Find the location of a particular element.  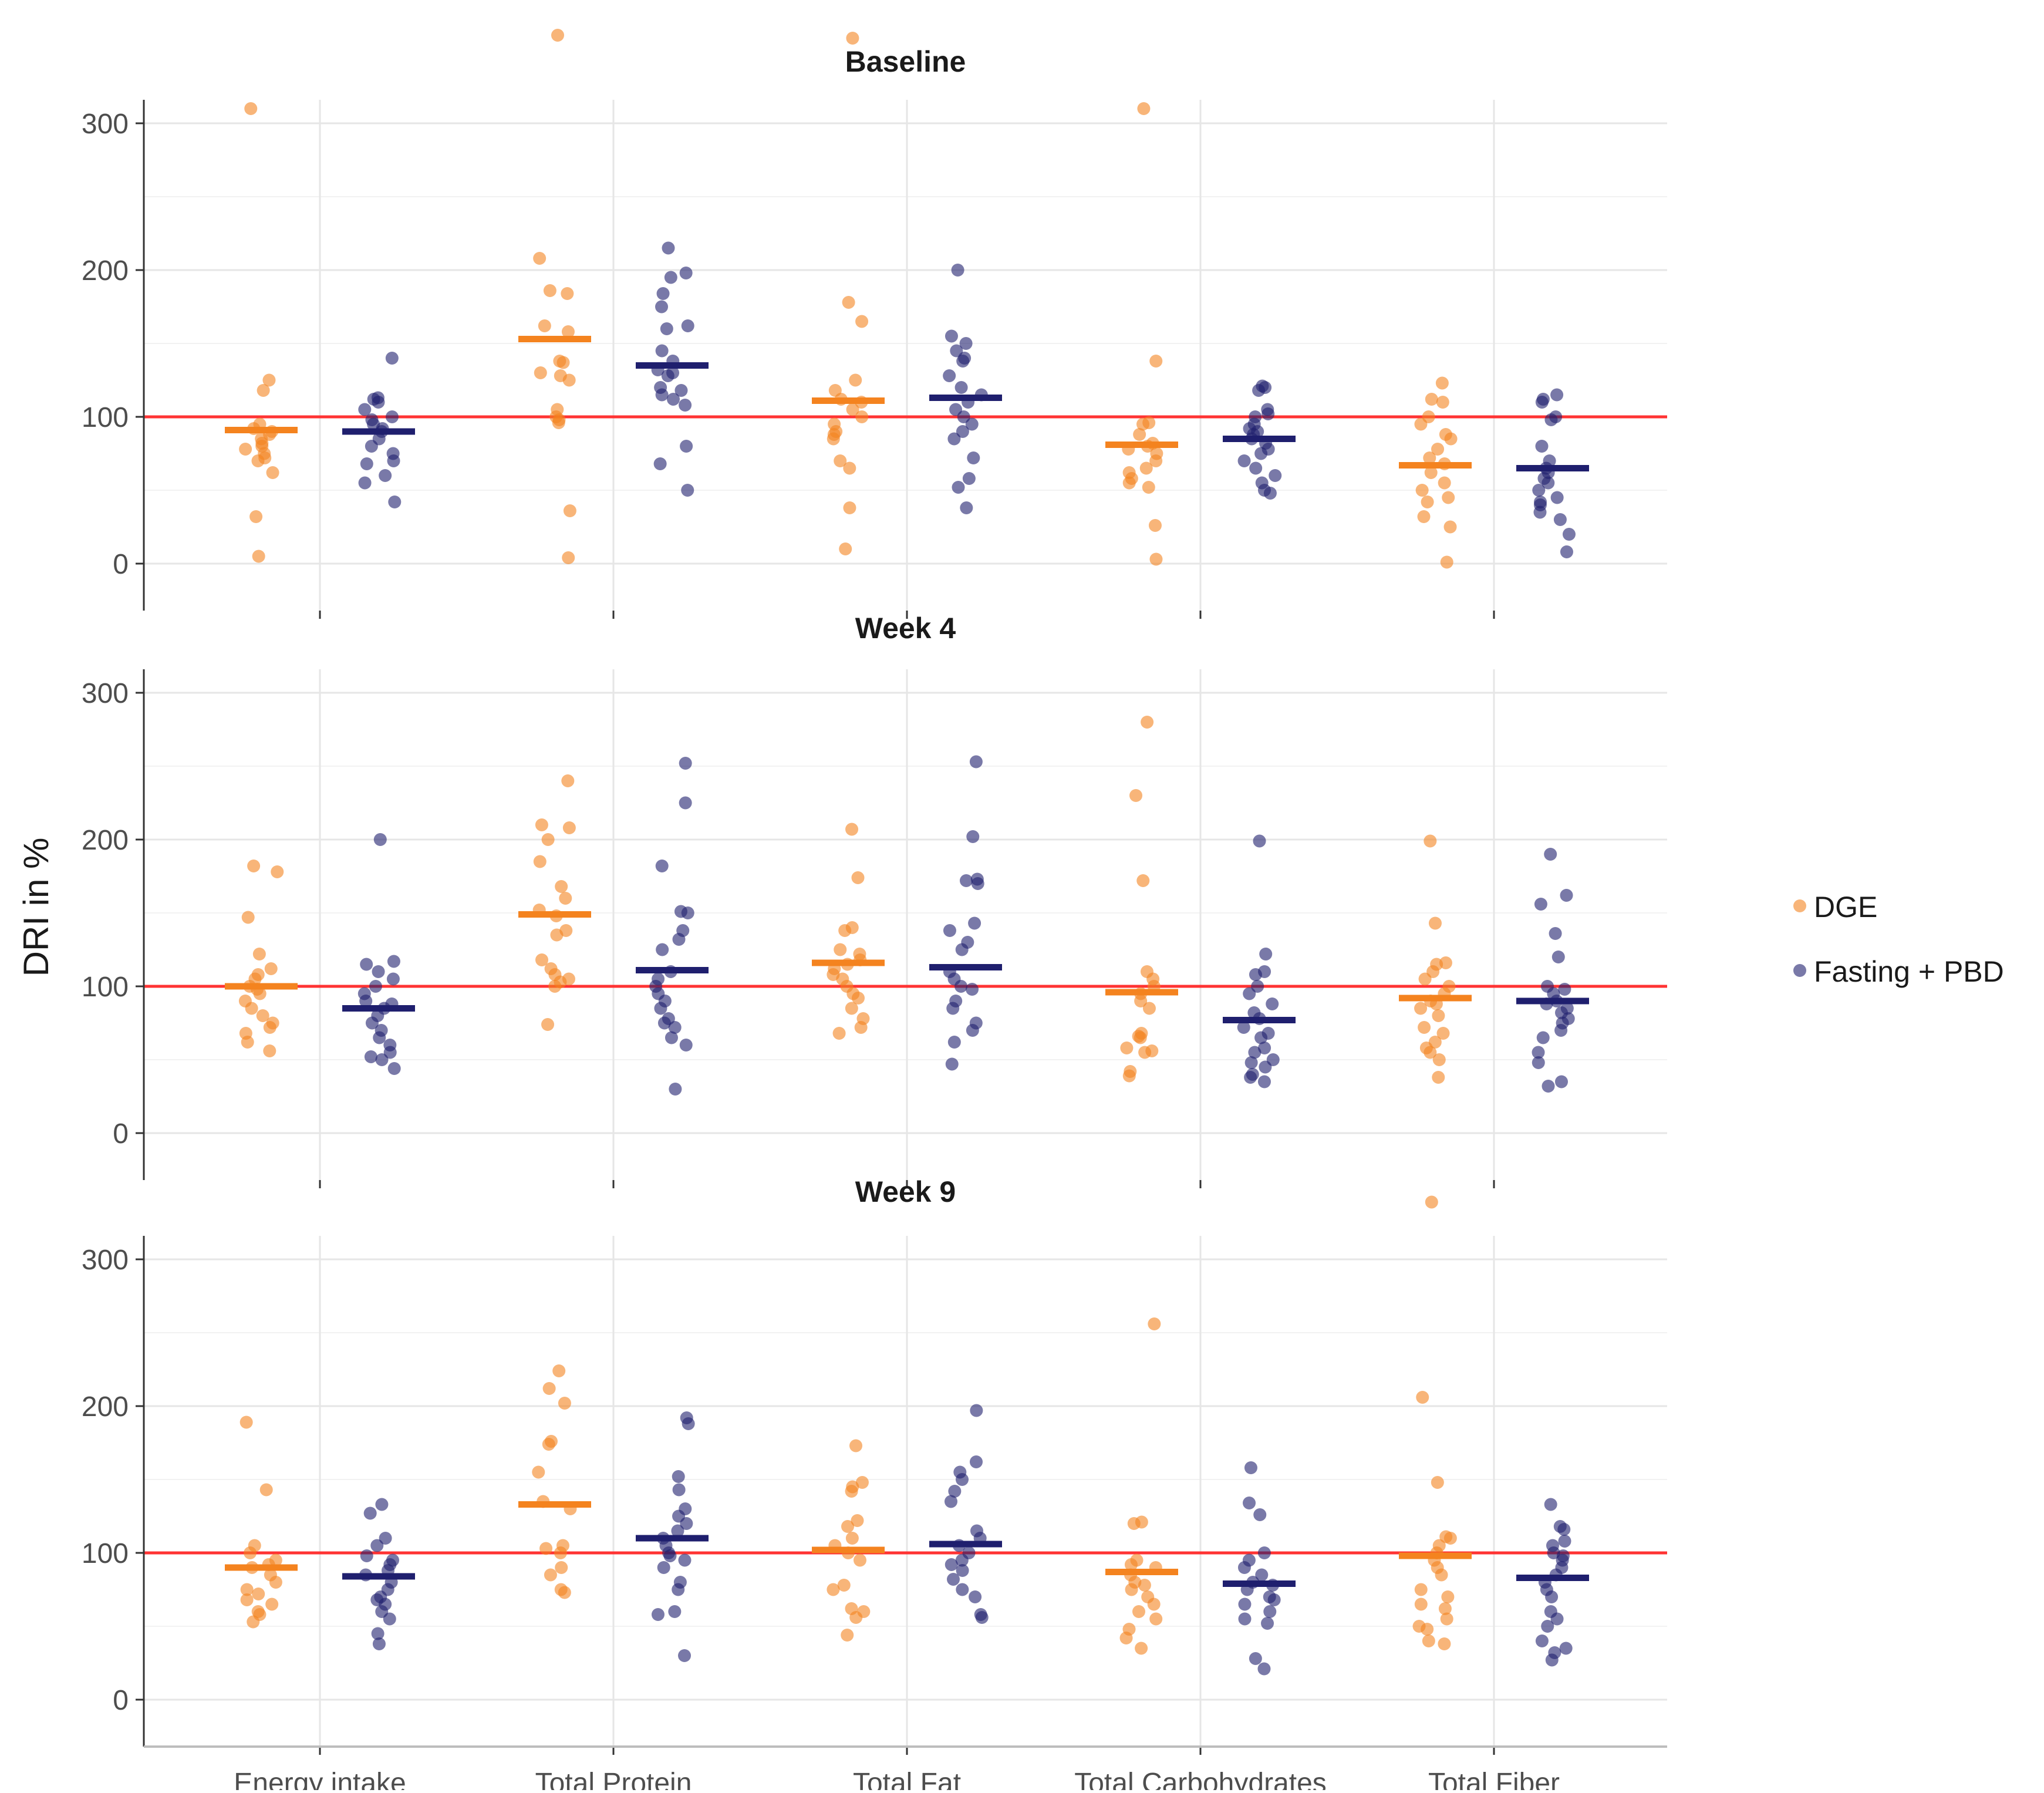

x-tick-label-energy-intake: Energy intake is located at coordinates (320, 1779).